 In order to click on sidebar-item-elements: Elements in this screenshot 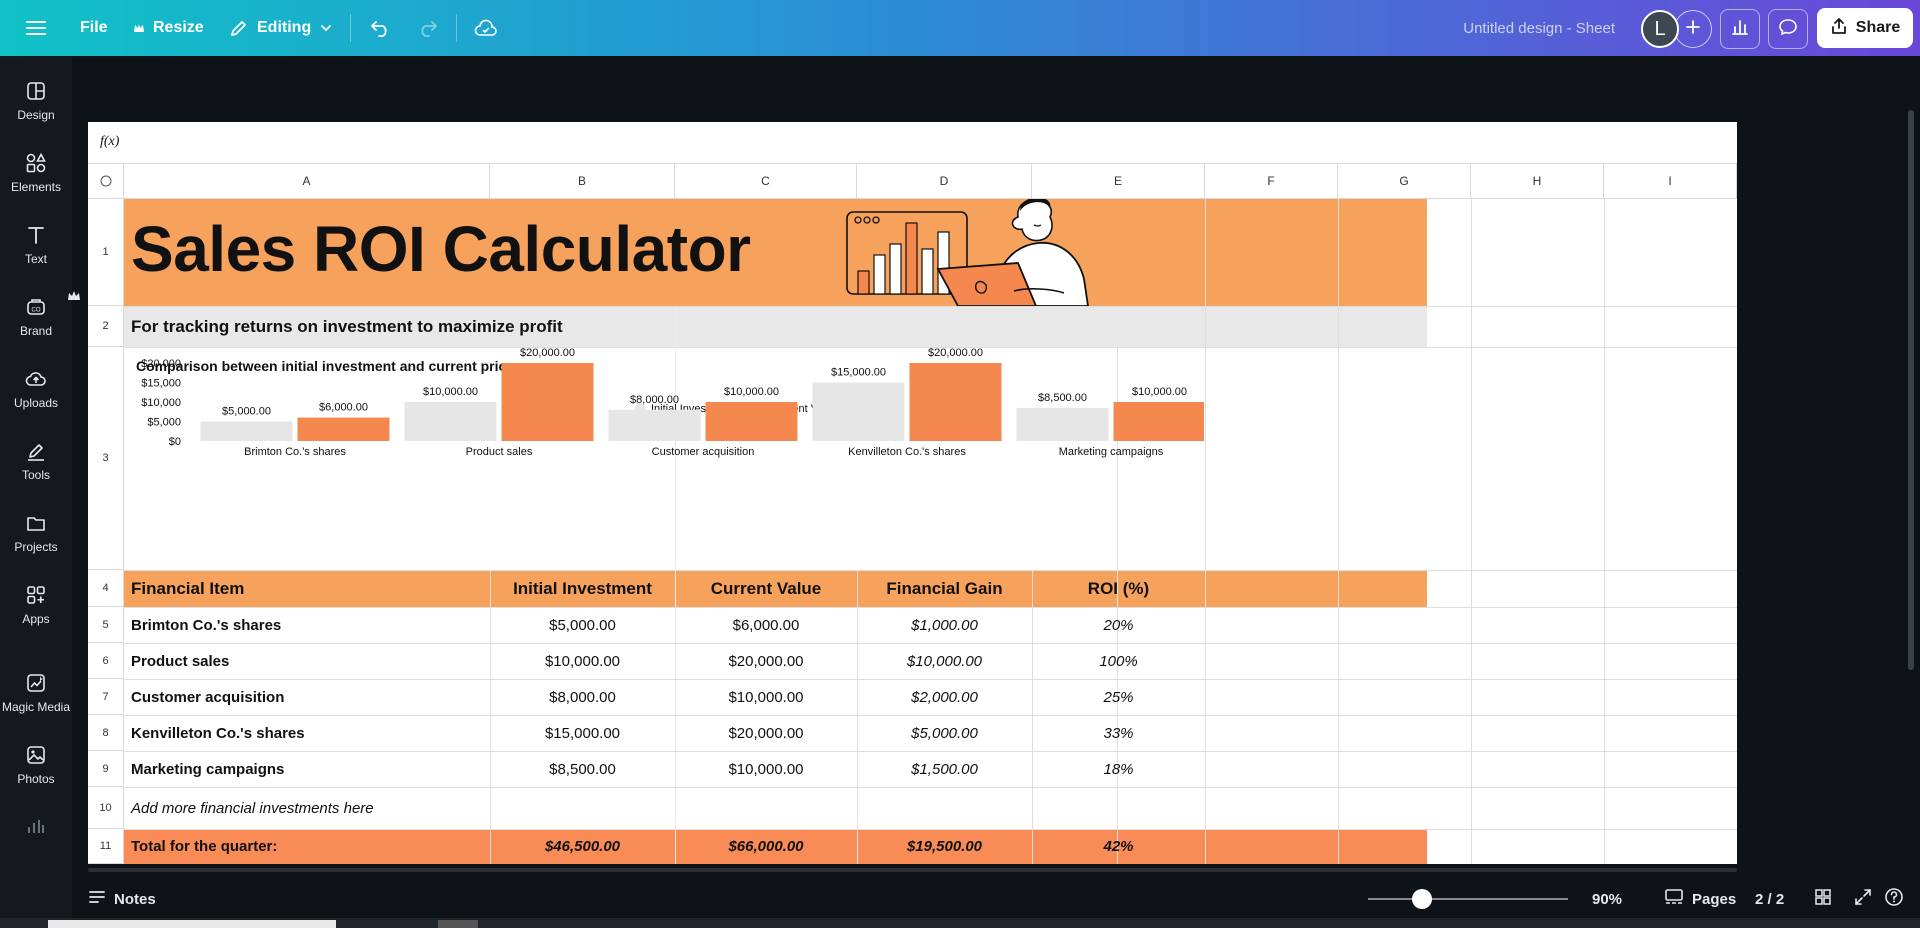, I will do `click(36, 173)`.